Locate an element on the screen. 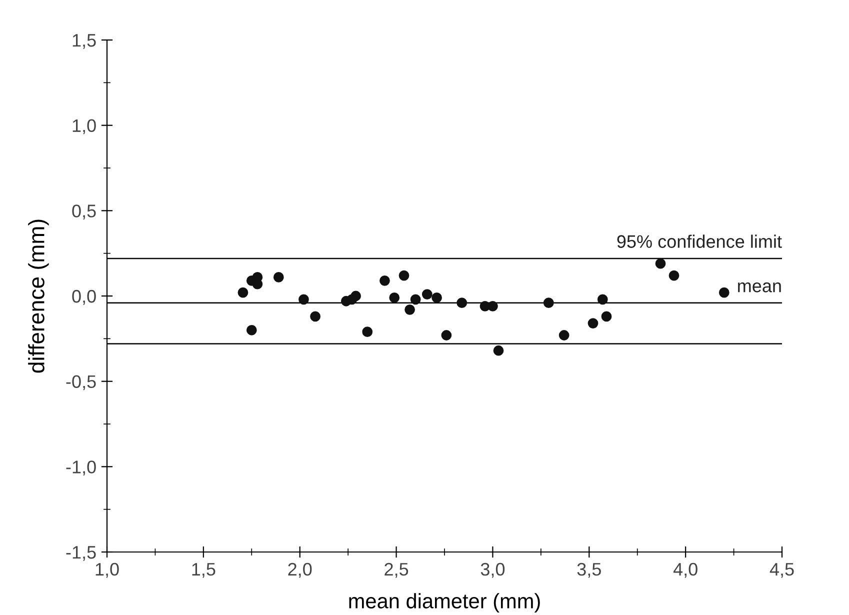 The width and height of the screenshot is (849, 615). y-axis-title: difference (mm) is located at coordinates (38, 296).